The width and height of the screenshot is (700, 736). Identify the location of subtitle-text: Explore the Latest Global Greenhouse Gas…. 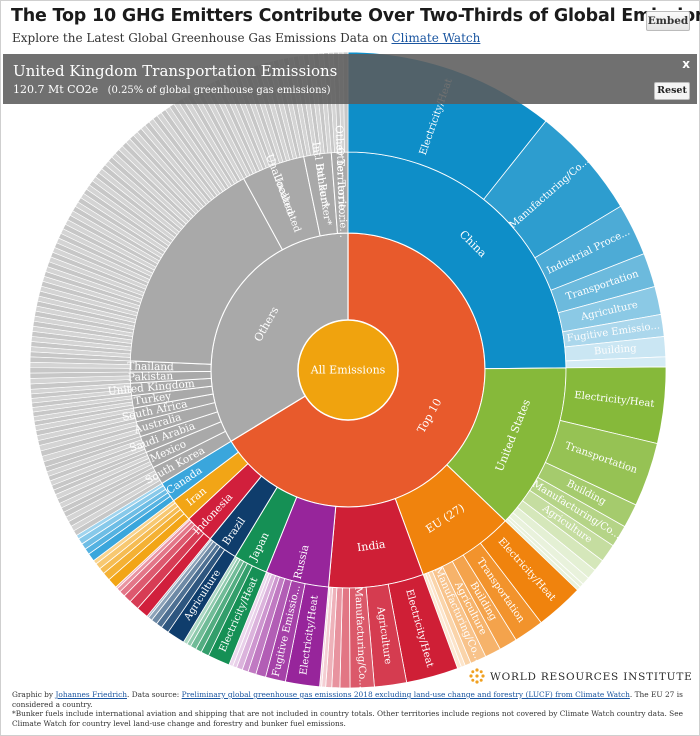
(200, 38).